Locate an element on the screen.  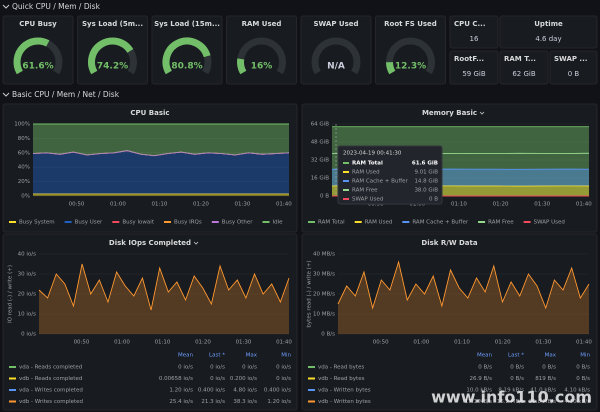
y-tick-label: 16 GiB is located at coordinates (320, 179).